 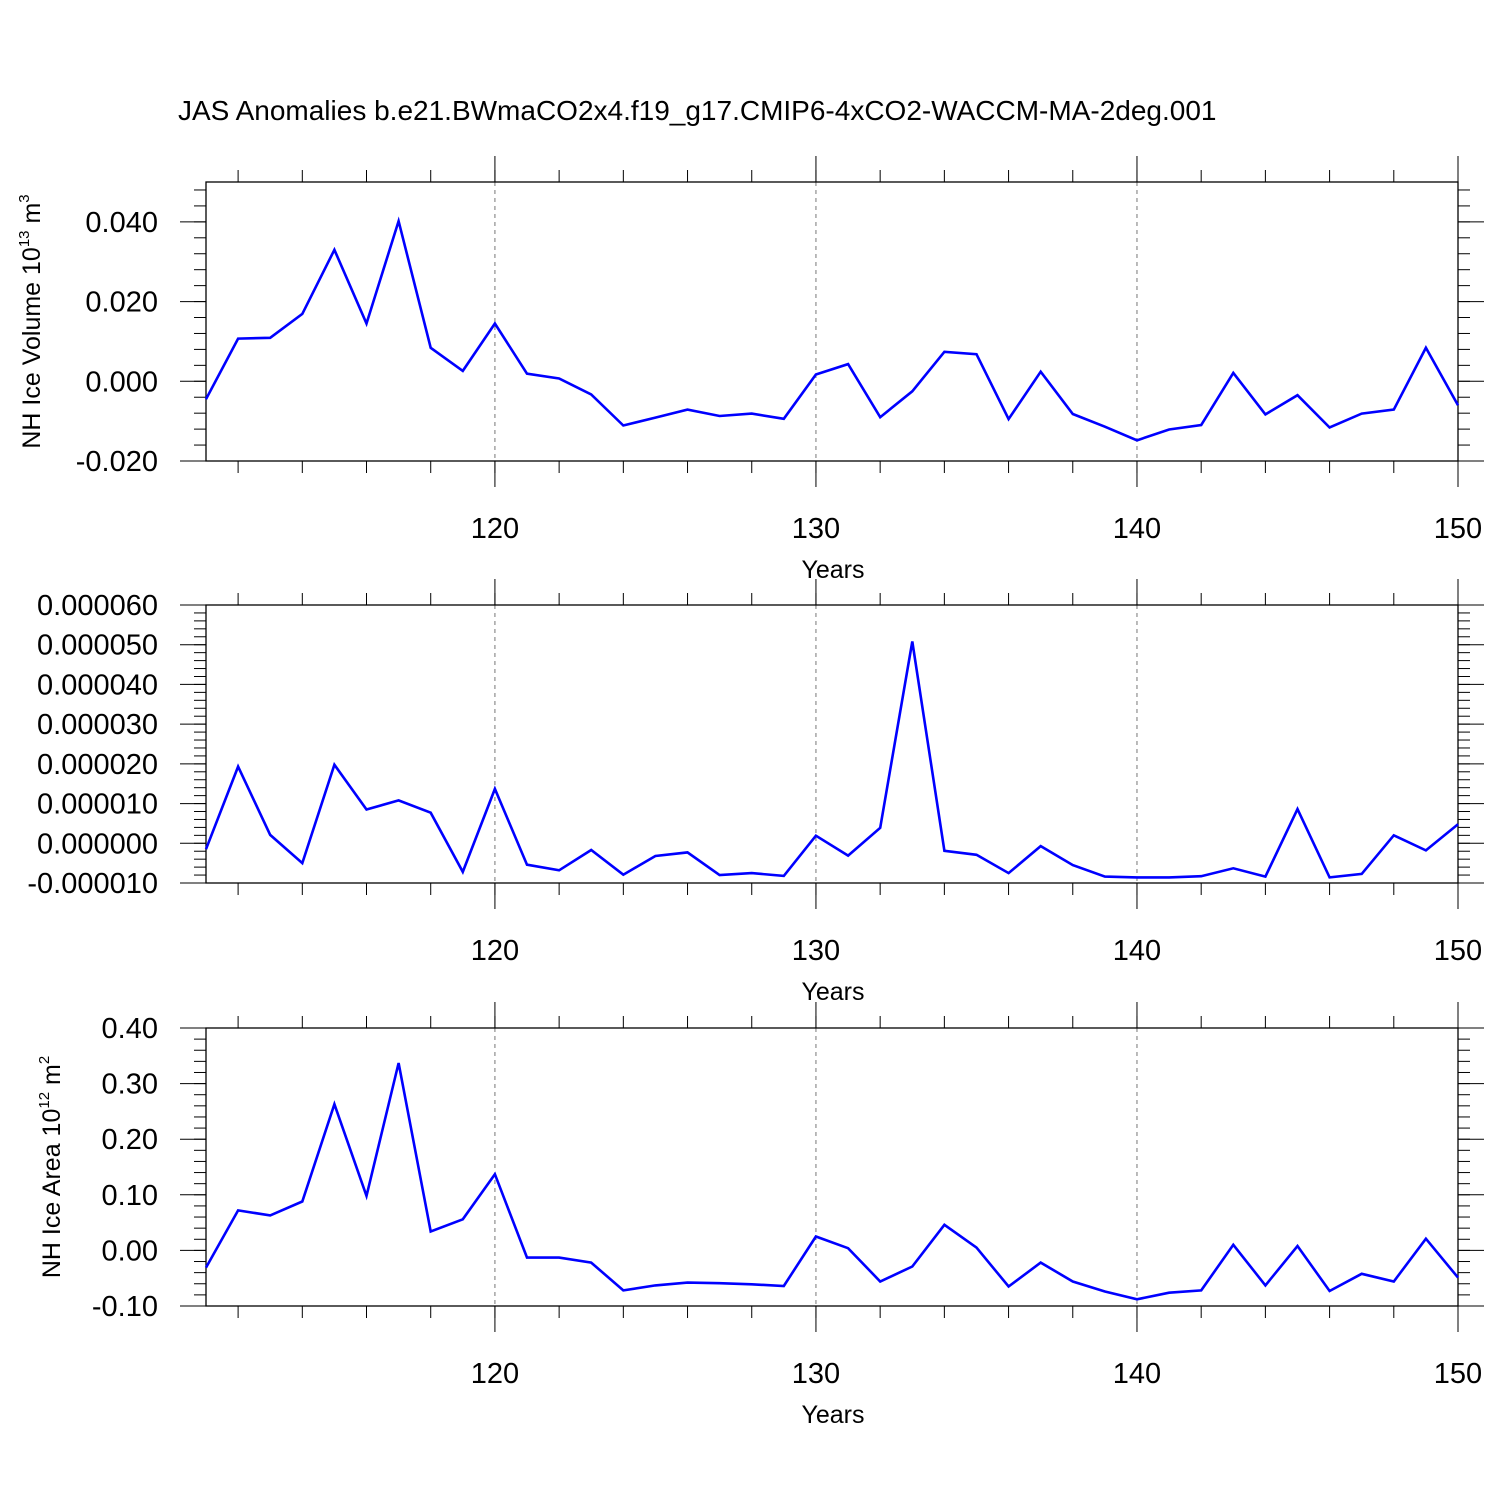 What do you see at coordinates (92, 884) in the screenshot?
I see `y-tick-label: -0.000010` at bounding box center [92, 884].